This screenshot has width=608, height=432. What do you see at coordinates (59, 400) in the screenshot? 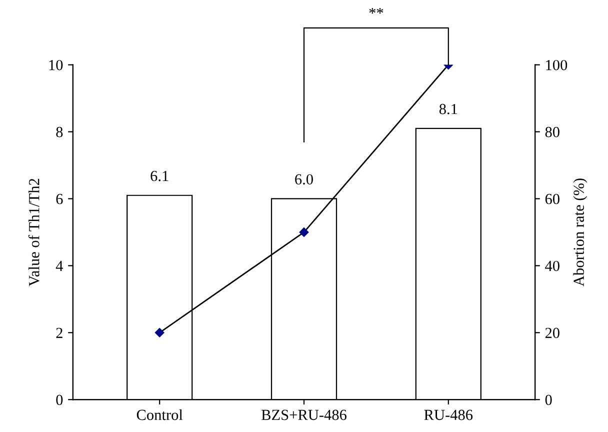
I see `y-tick-label: 0` at bounding box center [59, 400].